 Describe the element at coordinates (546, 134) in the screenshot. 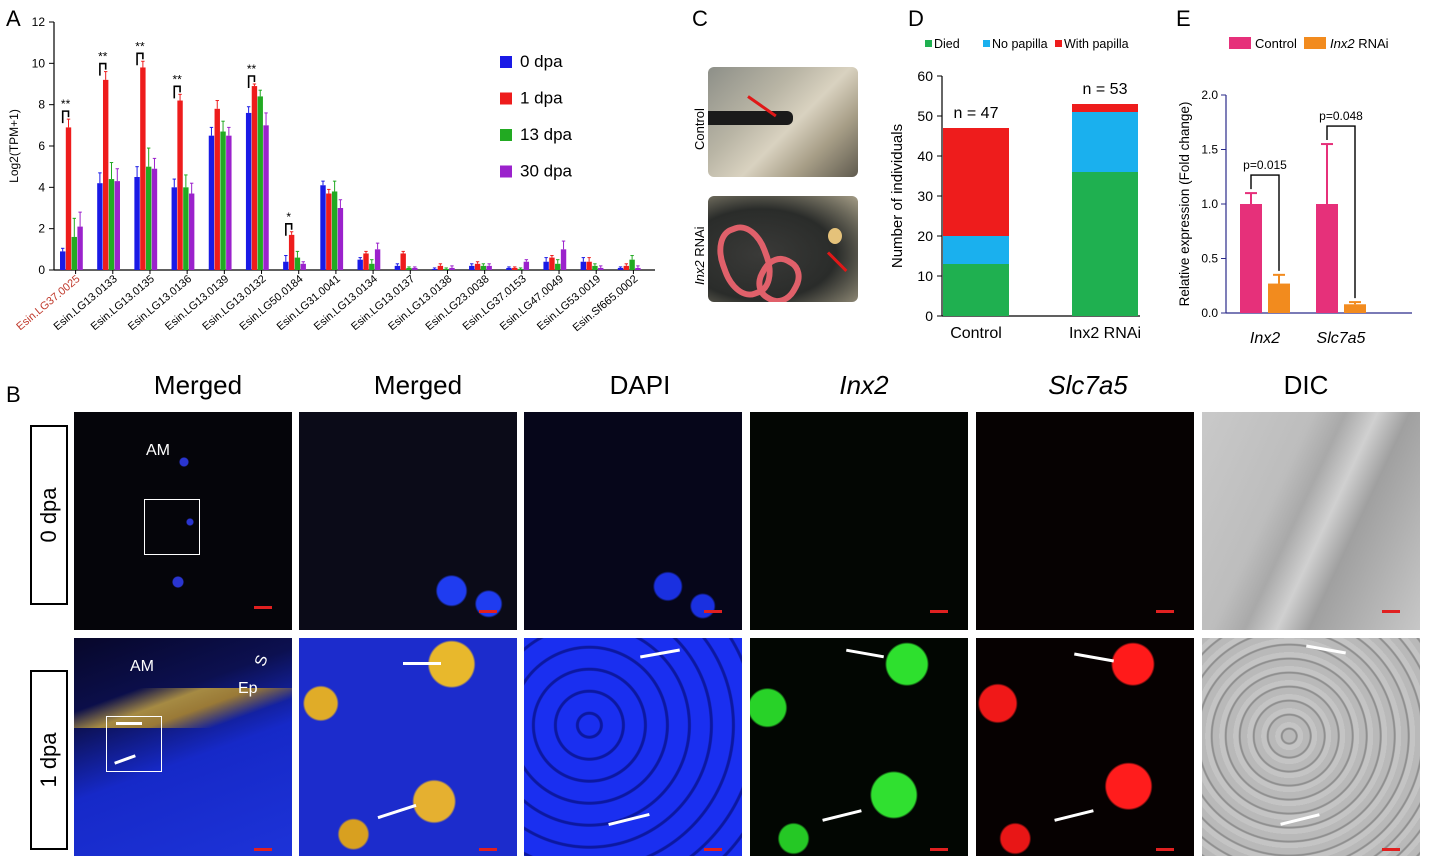

I see `legend-label: 13 dpa` at that location.